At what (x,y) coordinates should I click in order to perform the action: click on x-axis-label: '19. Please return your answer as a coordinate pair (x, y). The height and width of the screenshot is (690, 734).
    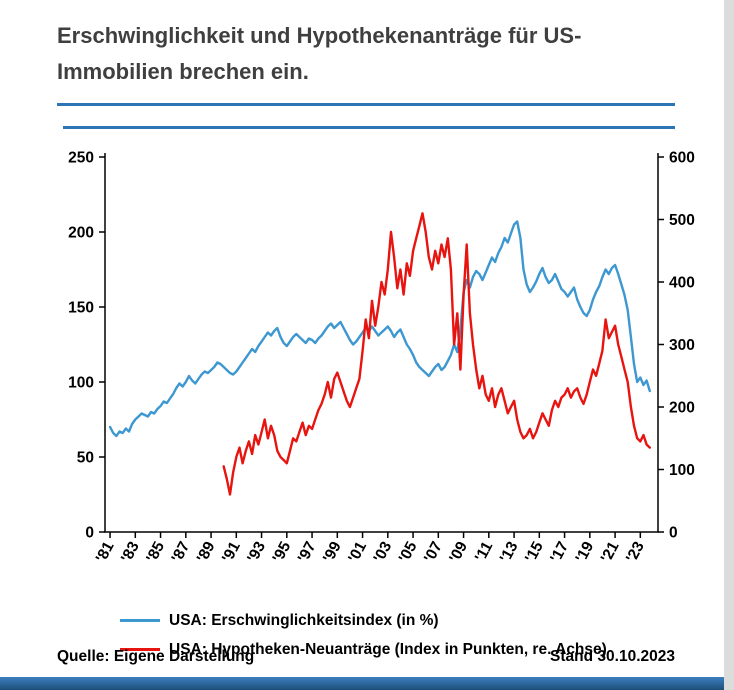
    Looking at the image, I should click on (585, 552).